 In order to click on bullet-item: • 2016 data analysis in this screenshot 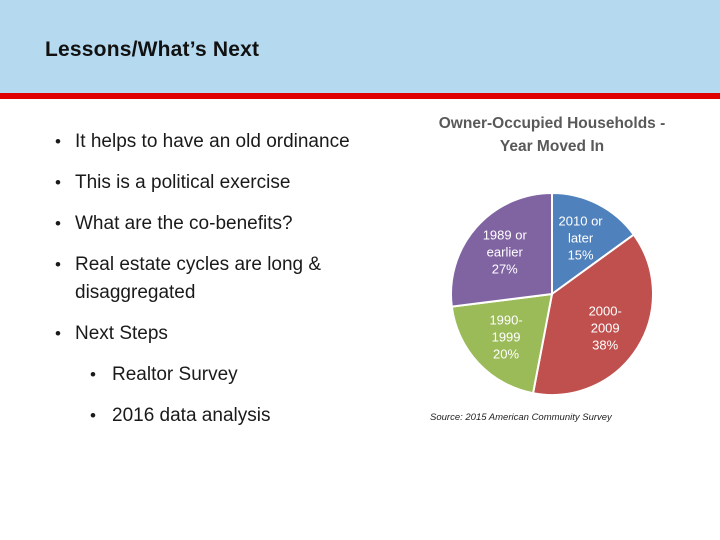, I will do `click(215, 416)`.